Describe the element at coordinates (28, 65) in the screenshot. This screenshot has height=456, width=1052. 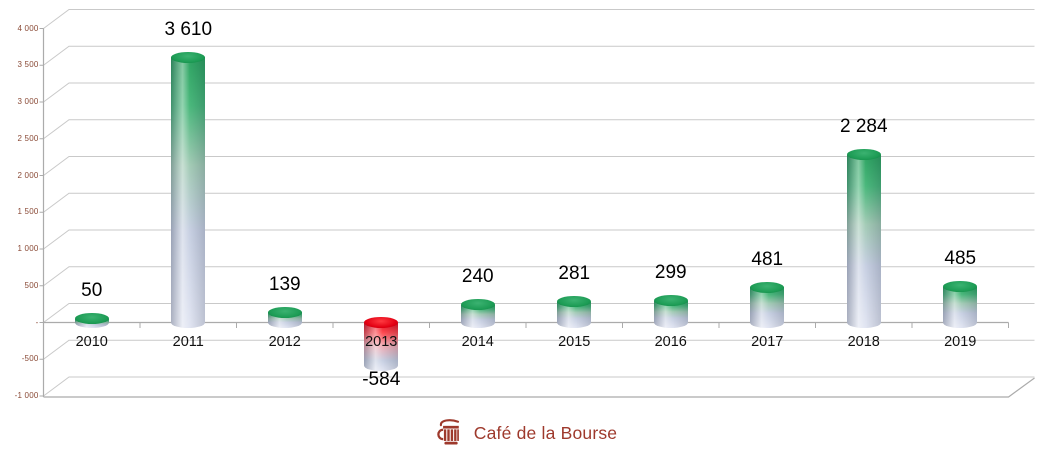
I see `y-tick-label: 3 500` at that location.